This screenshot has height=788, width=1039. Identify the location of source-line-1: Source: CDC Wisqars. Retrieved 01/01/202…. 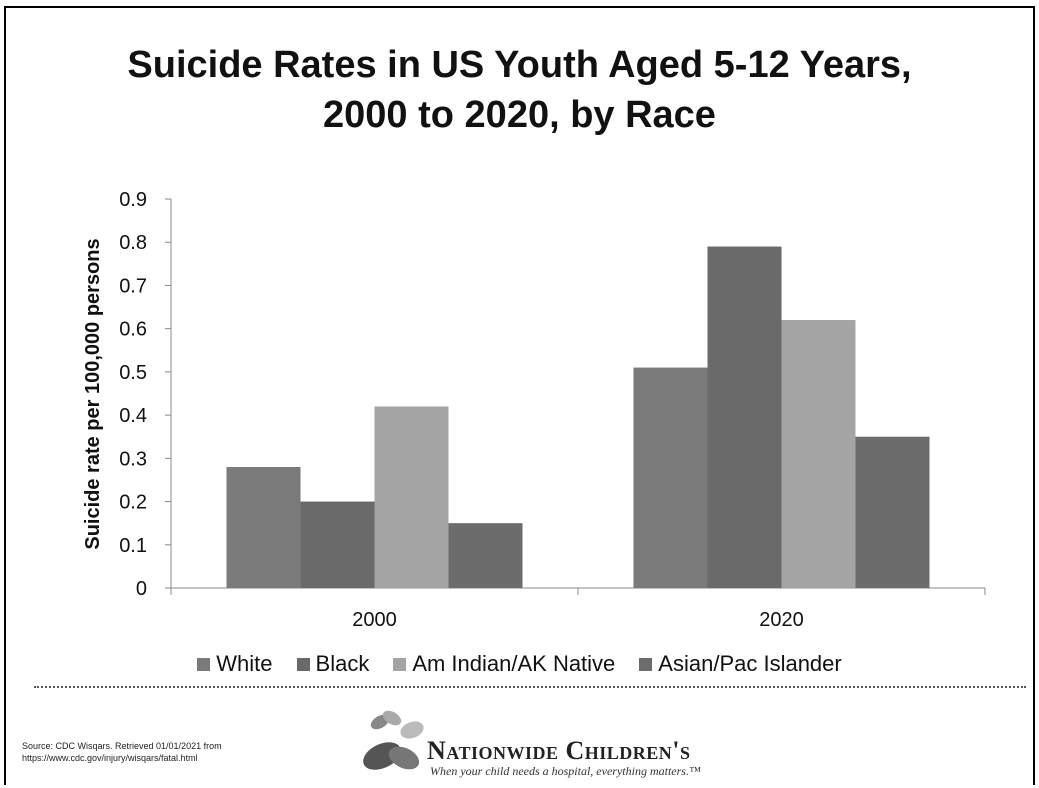
(122, 746).